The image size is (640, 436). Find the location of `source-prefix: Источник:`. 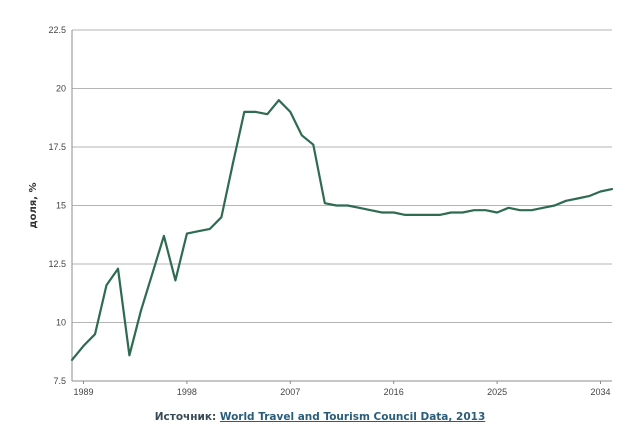

source-prefix: Источник: is located at coordinates (187, 417).